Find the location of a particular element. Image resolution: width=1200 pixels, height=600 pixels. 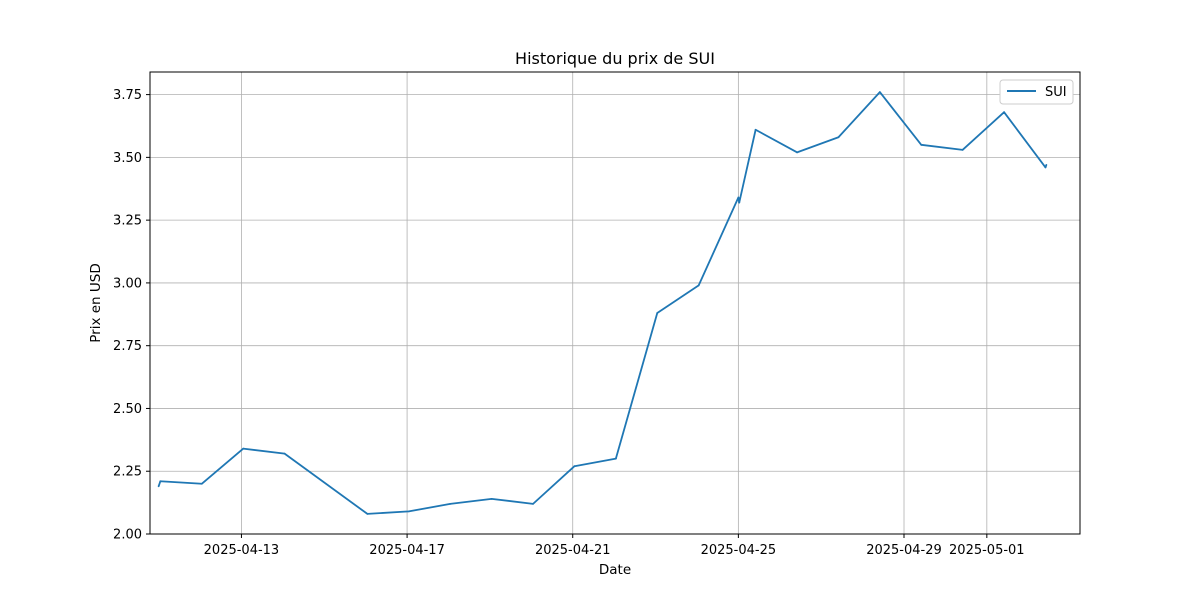

y-tick-label: 3.50 is located at coordinates (127, 158).